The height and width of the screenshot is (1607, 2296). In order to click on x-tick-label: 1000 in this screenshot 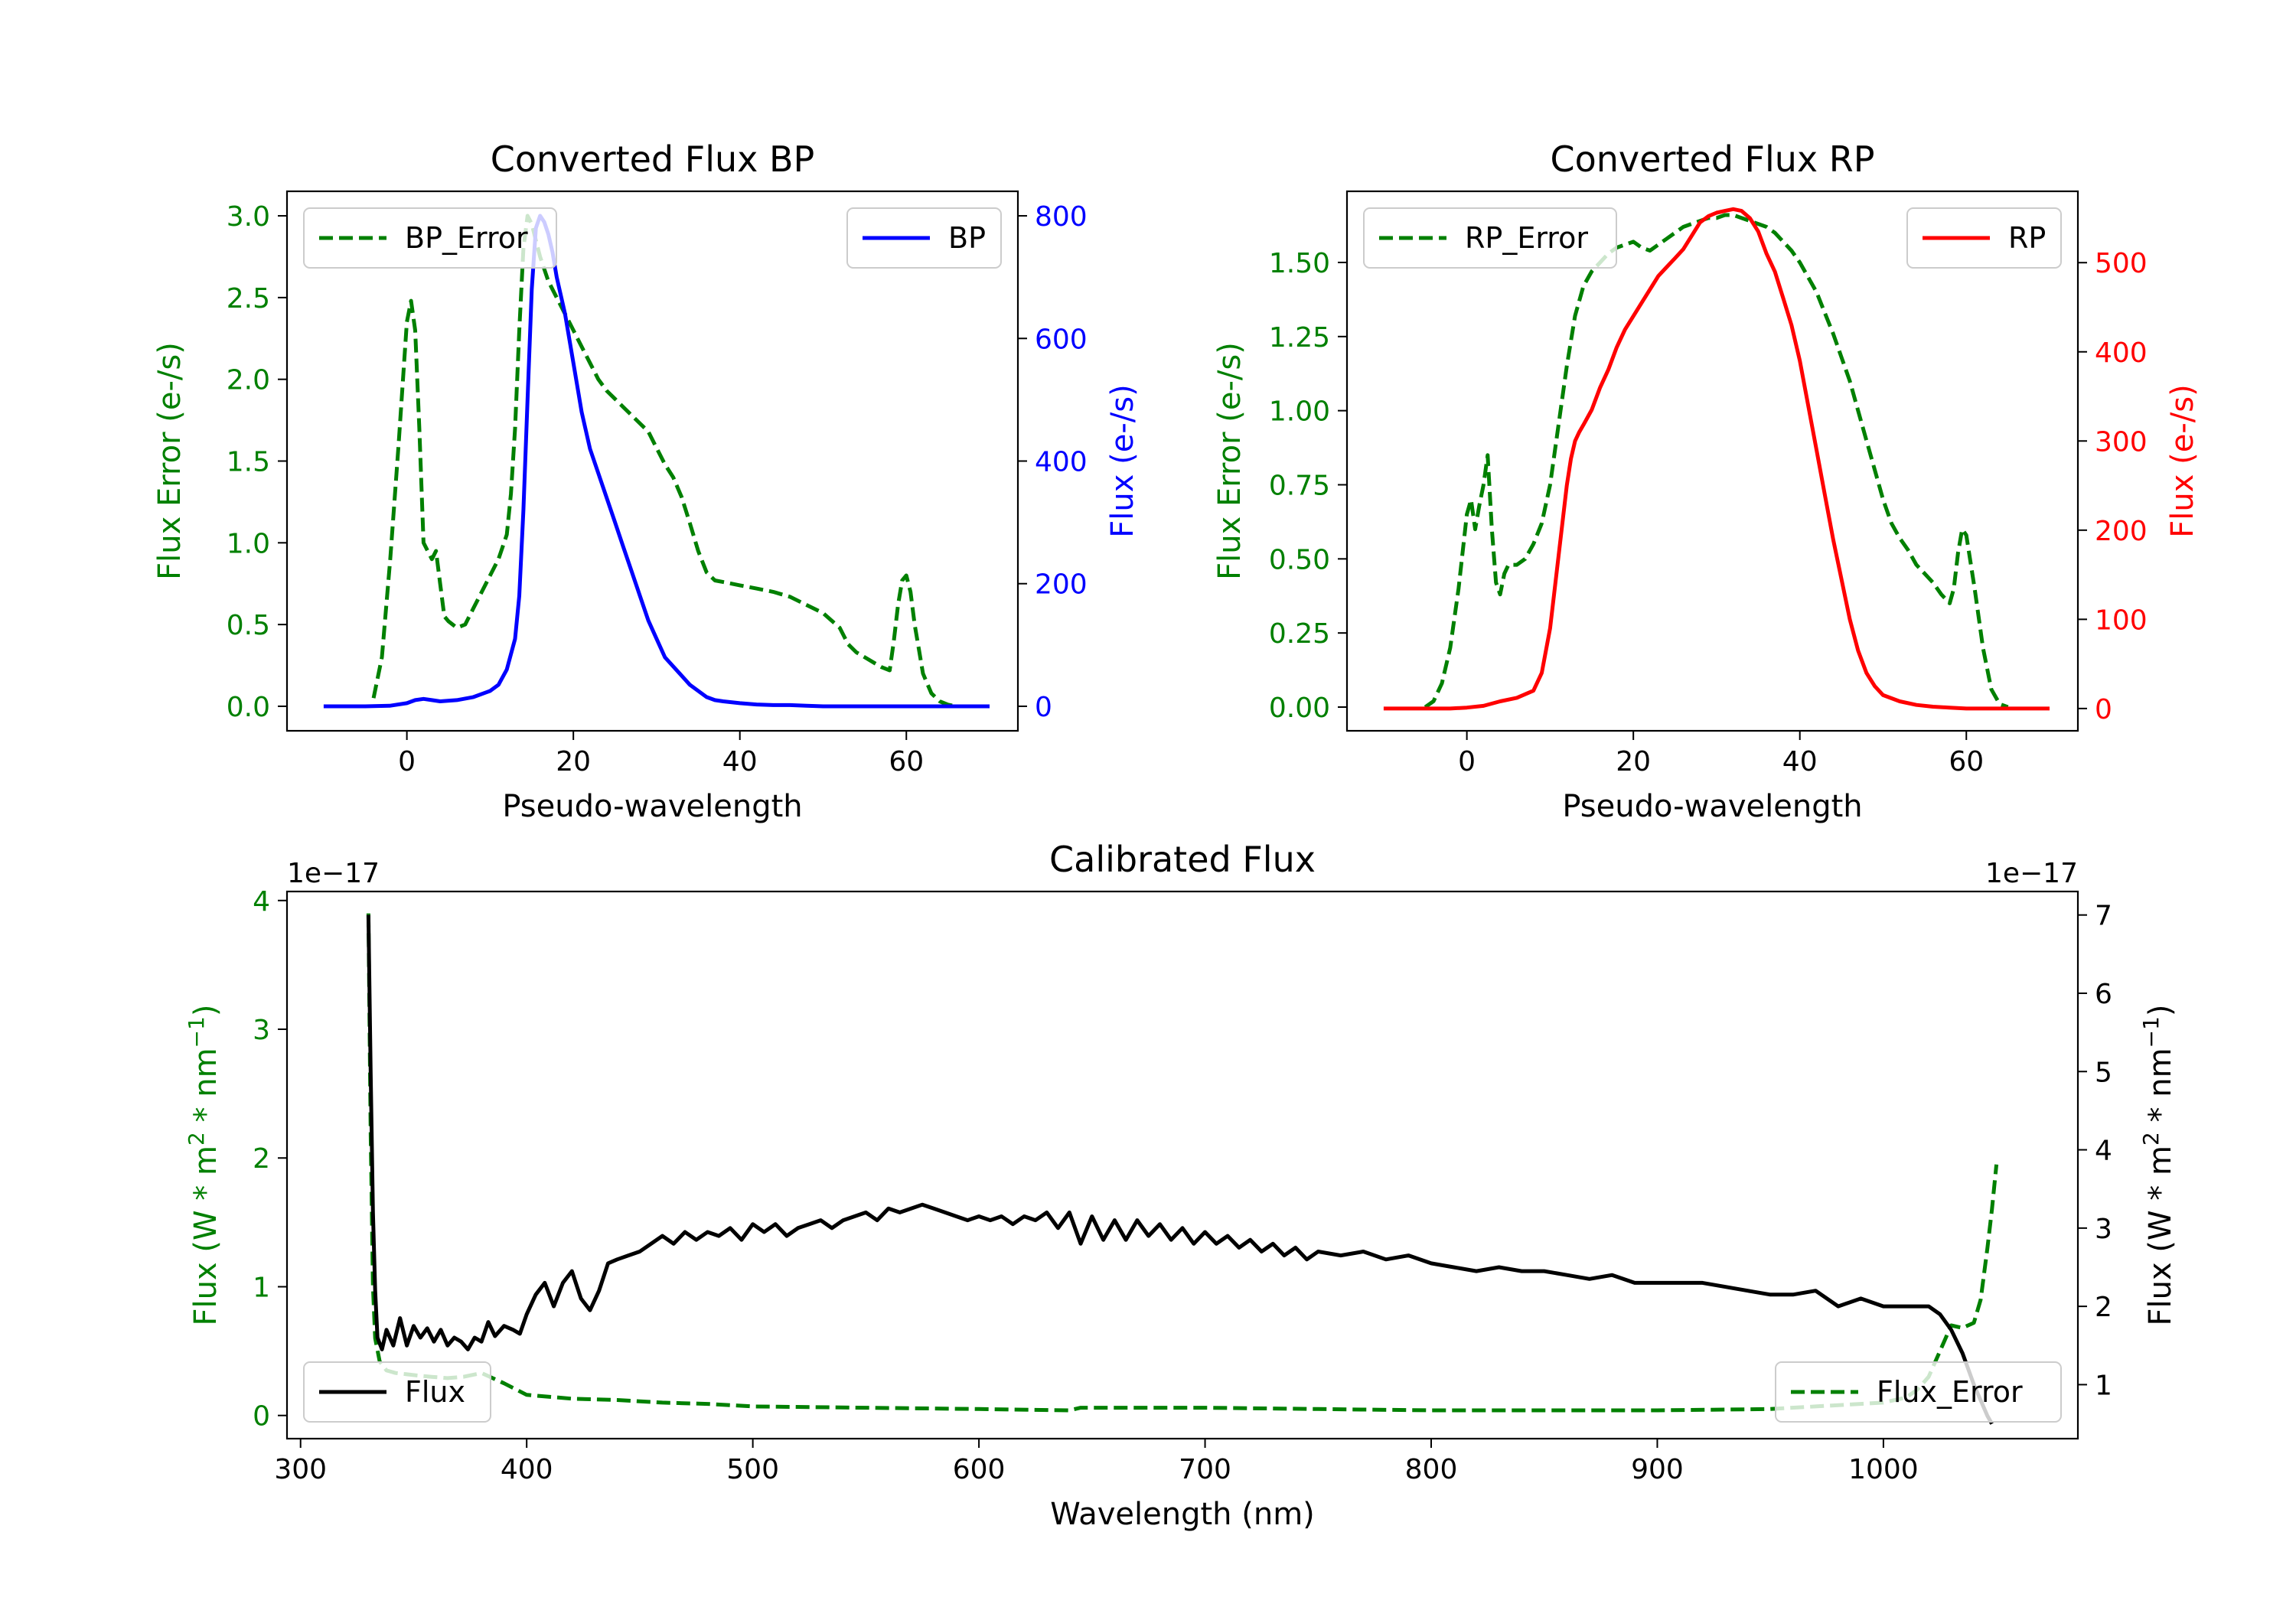, I will do `click(1883, 1470)`.